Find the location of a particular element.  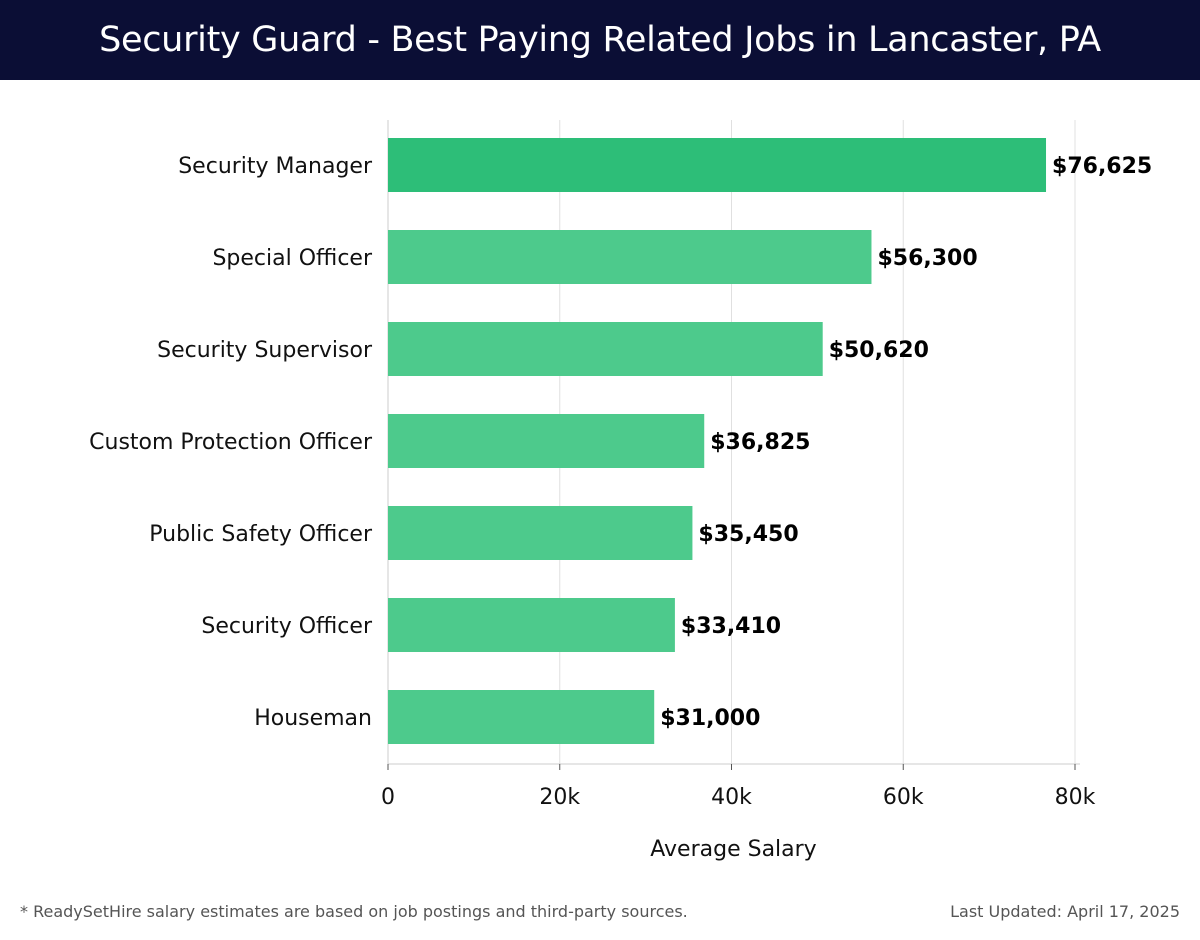

last-updated: Last Updated: April 17, 2025 is located at coordinates (1065, 911).